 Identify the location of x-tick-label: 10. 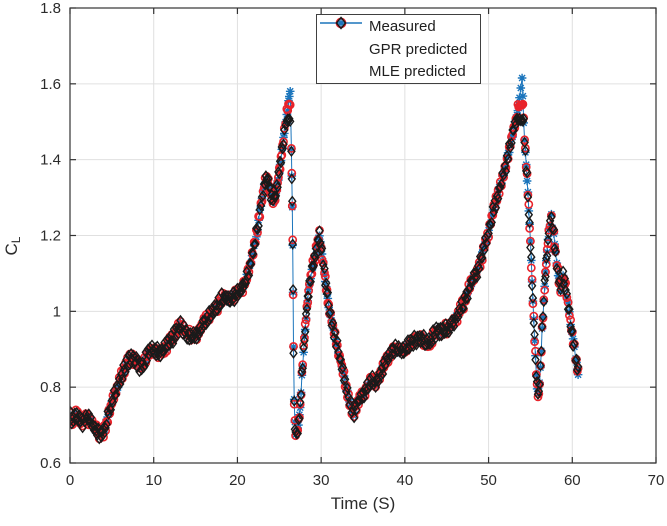
(153, 480).